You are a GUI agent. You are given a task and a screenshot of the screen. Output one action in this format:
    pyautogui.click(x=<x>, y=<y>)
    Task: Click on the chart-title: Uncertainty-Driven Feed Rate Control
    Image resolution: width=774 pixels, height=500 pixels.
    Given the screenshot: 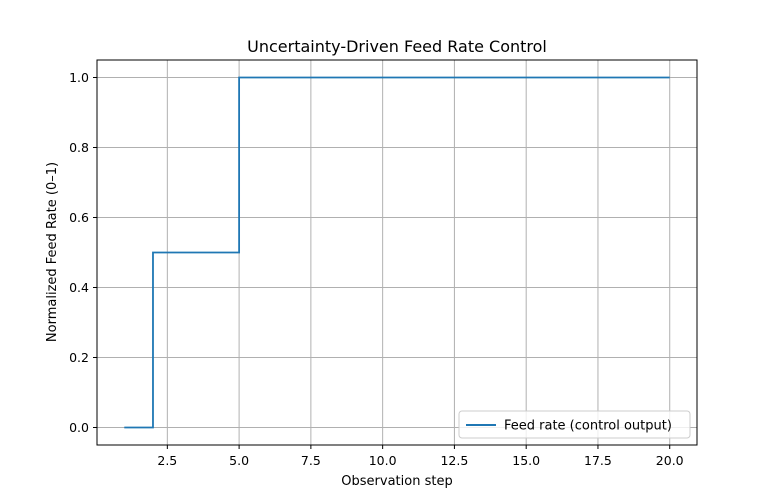 What is the action you would take?
    pyautogui.click(x=397, y=46)
    